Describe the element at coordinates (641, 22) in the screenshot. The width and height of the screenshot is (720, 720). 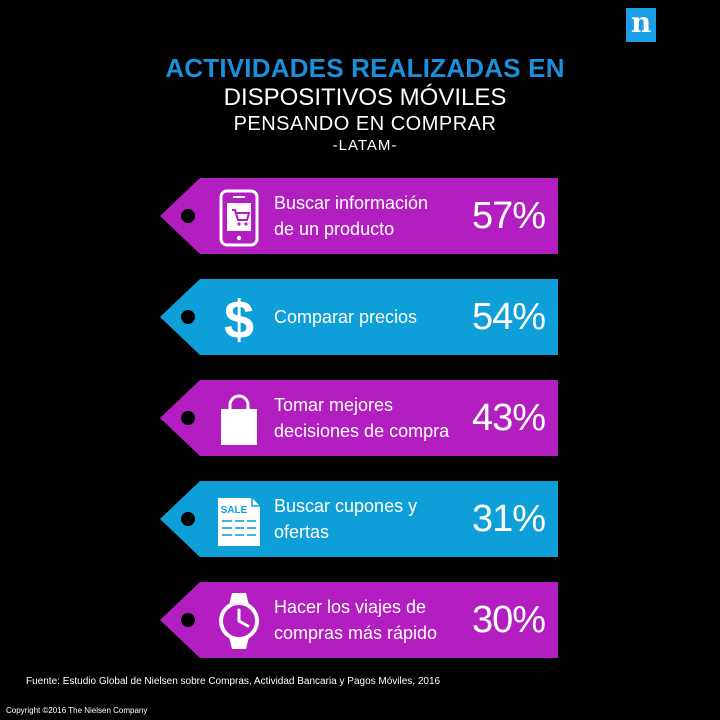
I see `logo-letter: n` at that location.